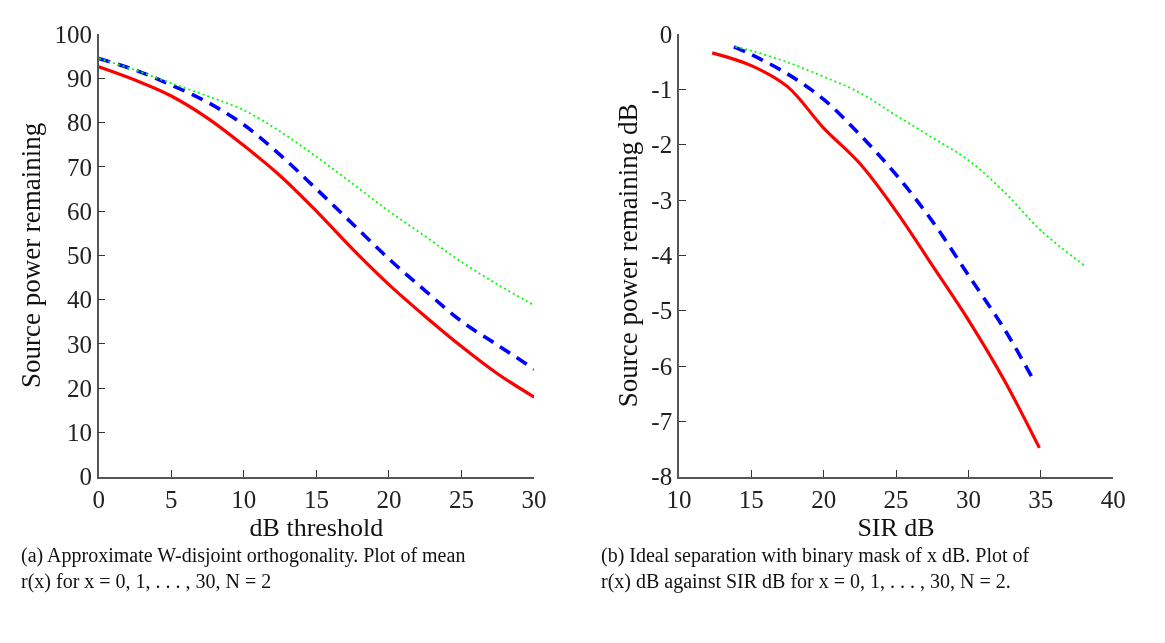  What do you see at coordinates (316, 528) in the screenshot?
I see `x-axis-title: dB threshold` at bounding box center [316, 528].